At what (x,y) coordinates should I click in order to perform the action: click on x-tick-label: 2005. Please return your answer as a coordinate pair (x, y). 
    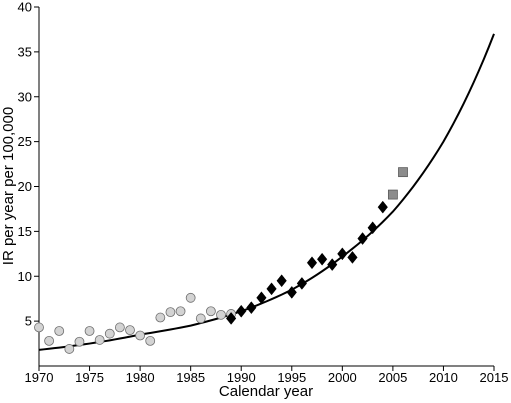
    Looking at the image, I should click on (392, 377).